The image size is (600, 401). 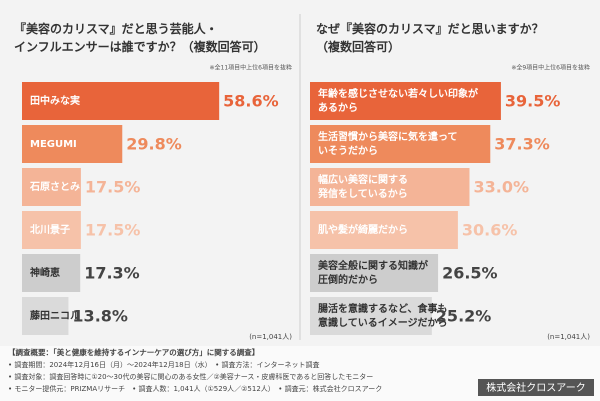 I want to click on value-label: 39.5%, so click(x=533, y=101).